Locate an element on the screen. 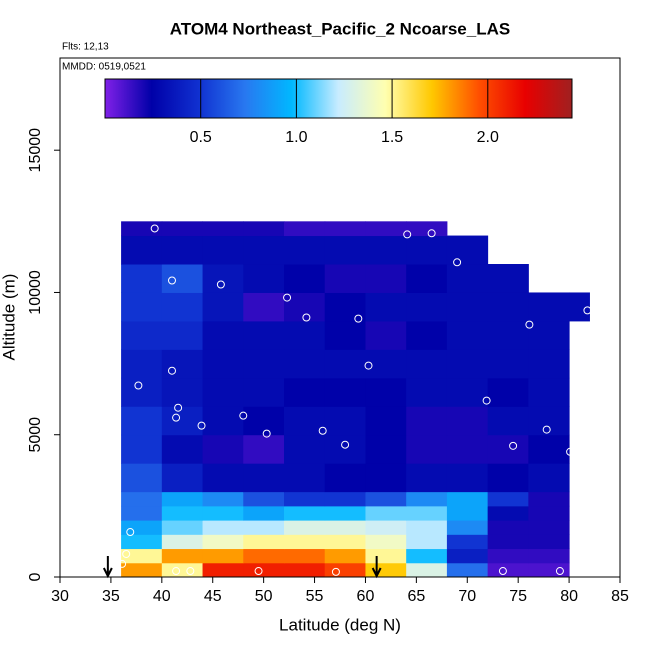  colorbar-tick-label: 1.0 is located at coordinates (296, 137).